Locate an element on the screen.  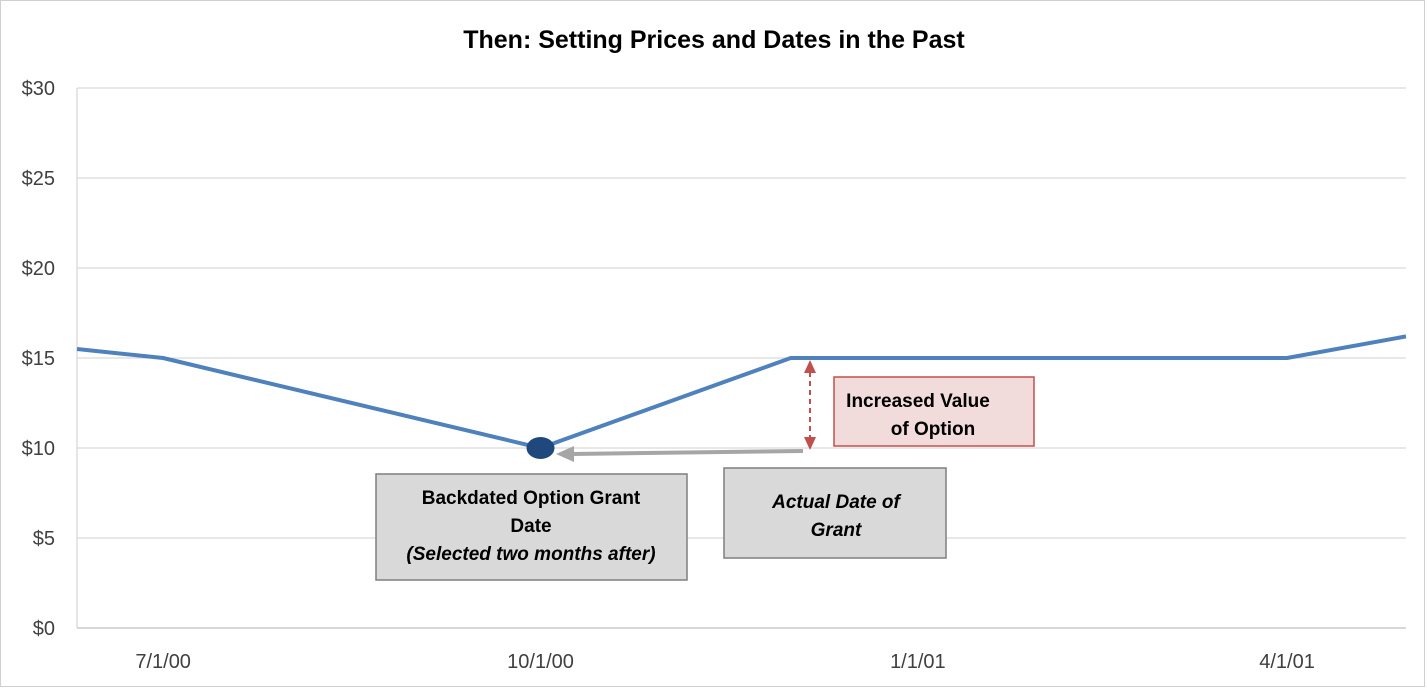
x-tick-label: 1/1/01 is located at coordinates (918, 662).